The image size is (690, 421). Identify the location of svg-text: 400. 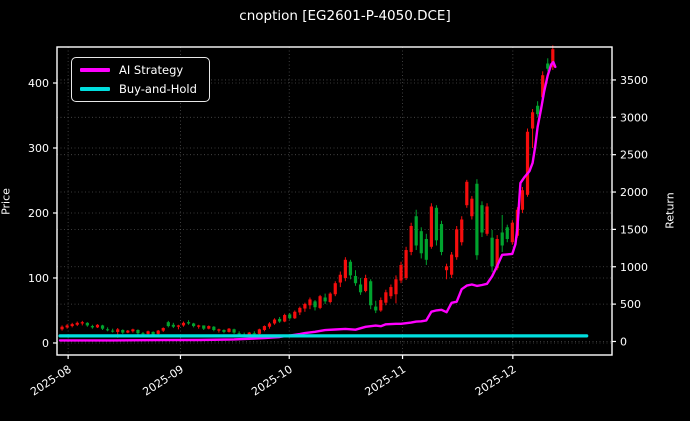
(38, 83).